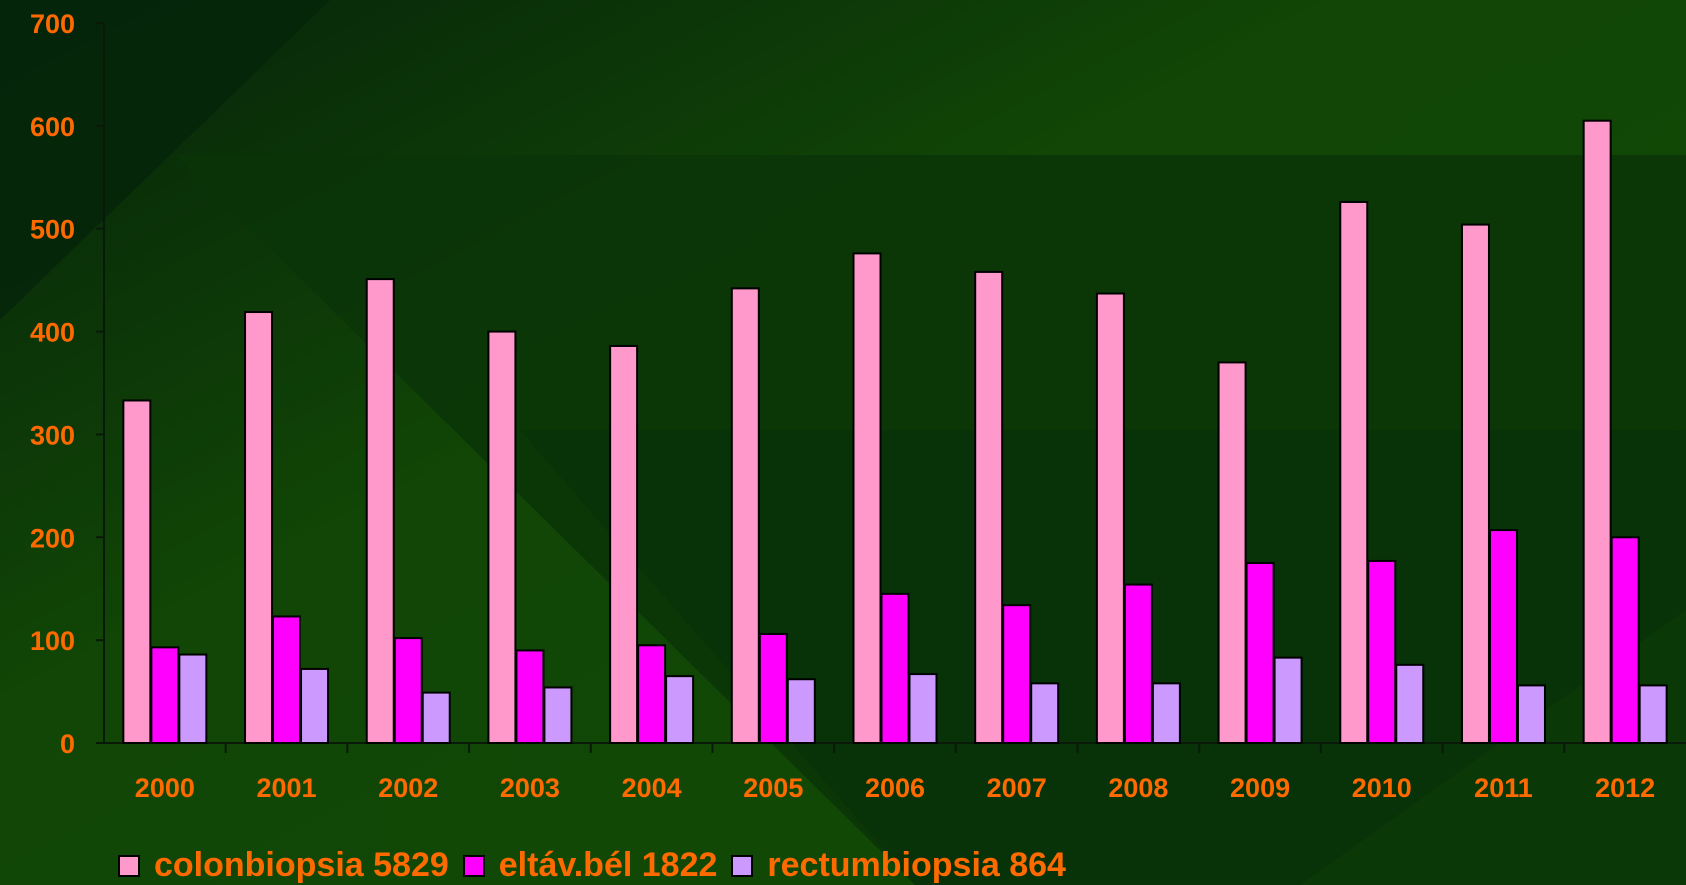 The height and width of the screenshot is (885, 1686). What do you see at coordinates (52, 333) in the screenshot?
I see `y-tick-label: 400` at bounding box center [52, 333].